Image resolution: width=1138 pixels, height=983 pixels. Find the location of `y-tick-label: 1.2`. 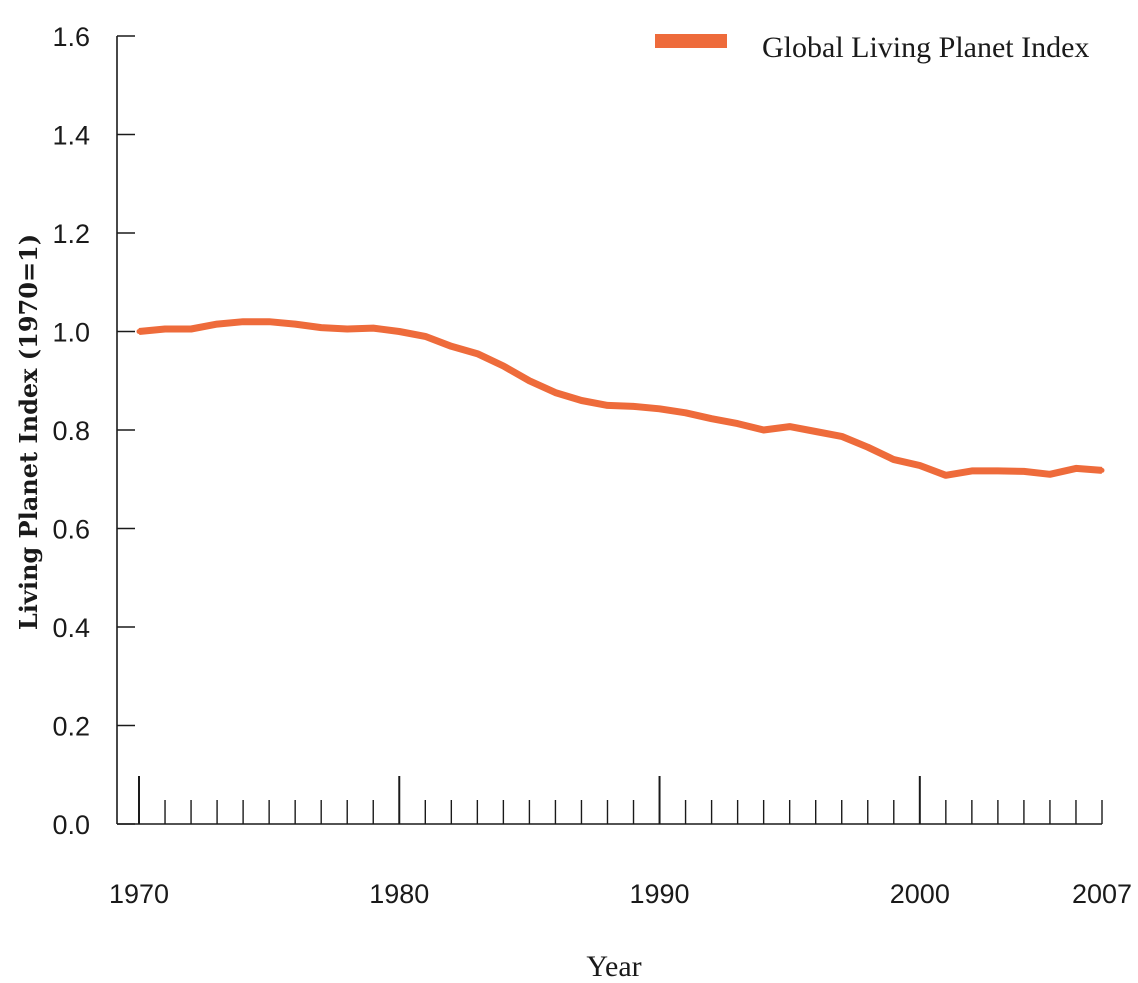

y-tick-label: 1.2 is located at coordinates (71, 234).